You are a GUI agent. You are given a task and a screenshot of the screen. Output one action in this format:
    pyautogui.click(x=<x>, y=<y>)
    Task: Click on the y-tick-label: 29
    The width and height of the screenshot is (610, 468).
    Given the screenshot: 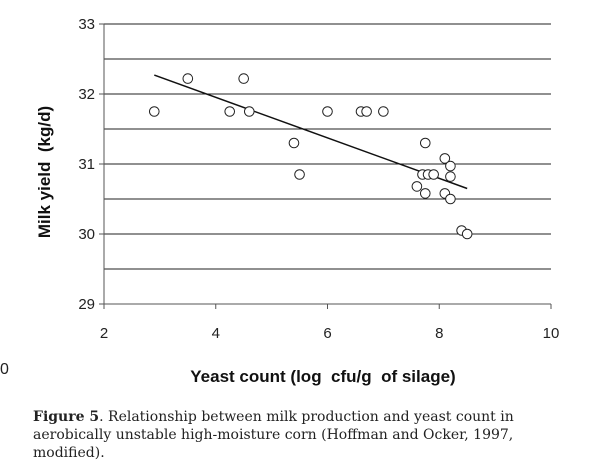 What is the action you would take?
    pyautogui.click(x=86, y=304)
    